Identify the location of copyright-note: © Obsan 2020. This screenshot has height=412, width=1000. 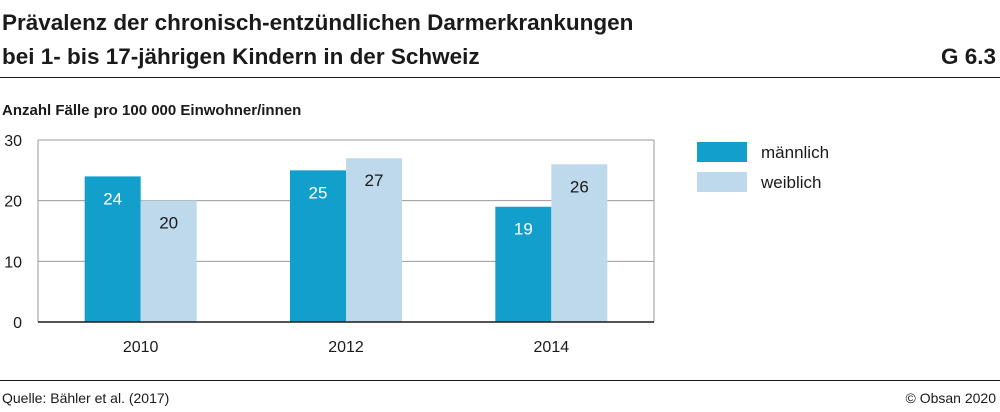
(951, 398).